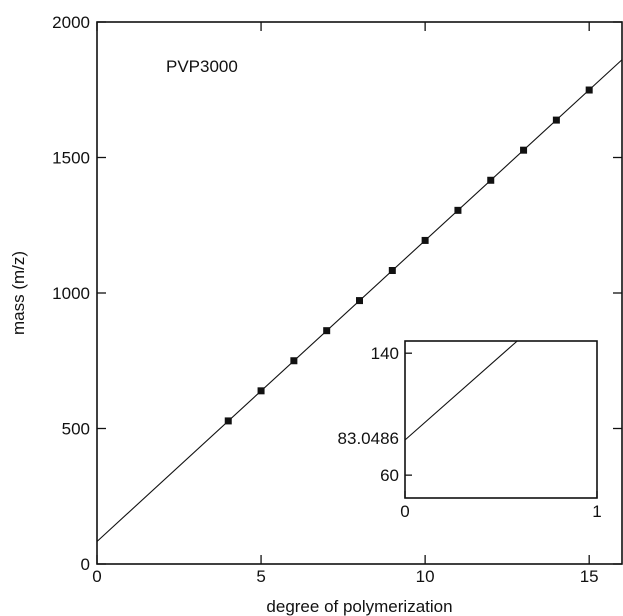 This screenshot has height=616, width=623. What do you see at coordinates (85, 564) in the screenshot?
I see `y-tick-label: 0` at bounding box center [85, 564].